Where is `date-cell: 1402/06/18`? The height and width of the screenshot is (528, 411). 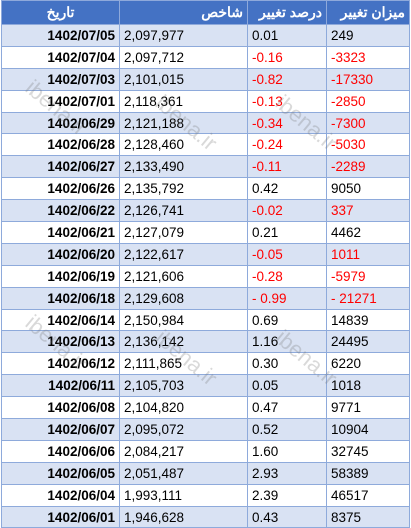 date-cell: 1402/06/18 is located at coordinates (60, 298).